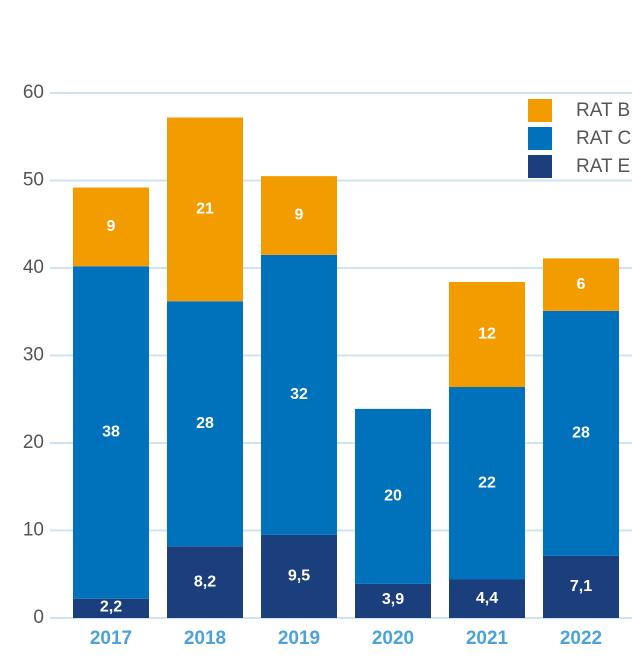  I want to click on data-label: 12, so click(487, 334).